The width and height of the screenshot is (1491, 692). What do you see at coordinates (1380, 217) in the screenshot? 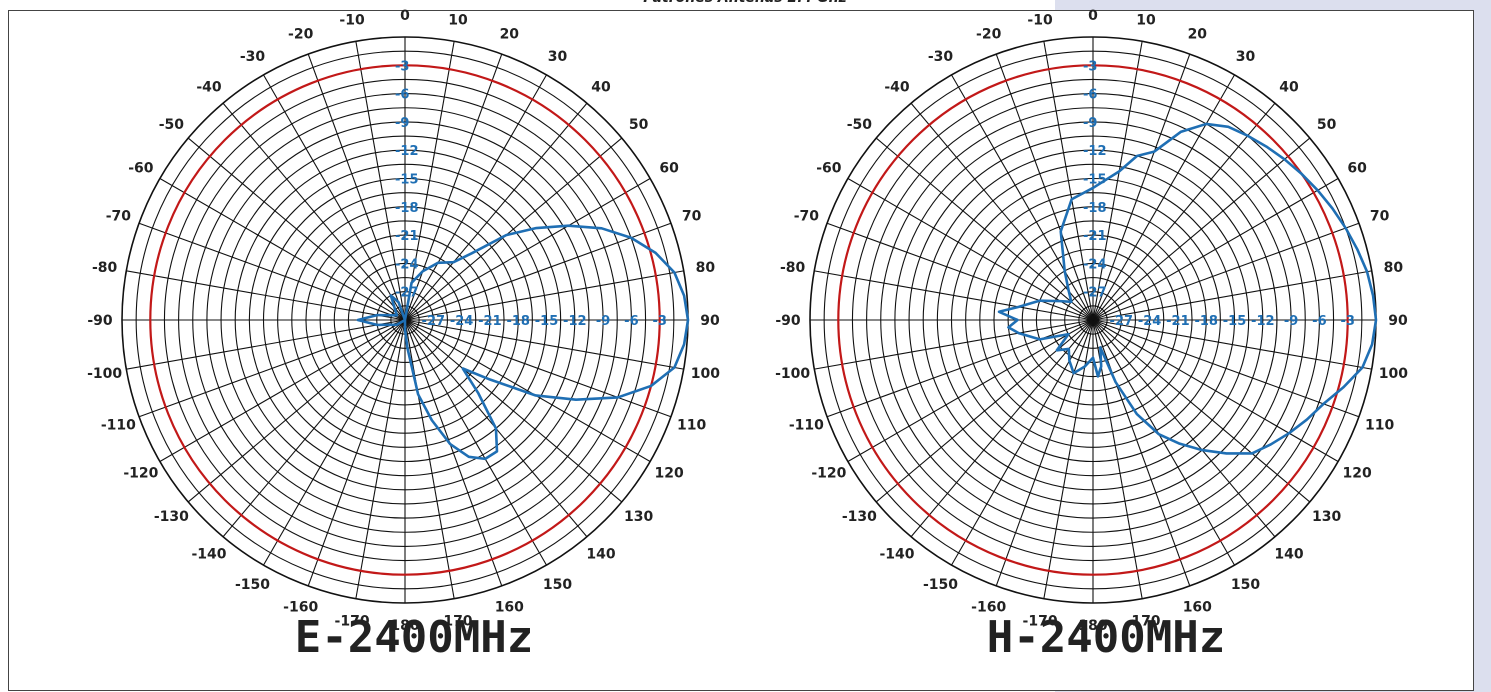
I see `angle-tick-label: 70` at bounding box center [1380, 217].